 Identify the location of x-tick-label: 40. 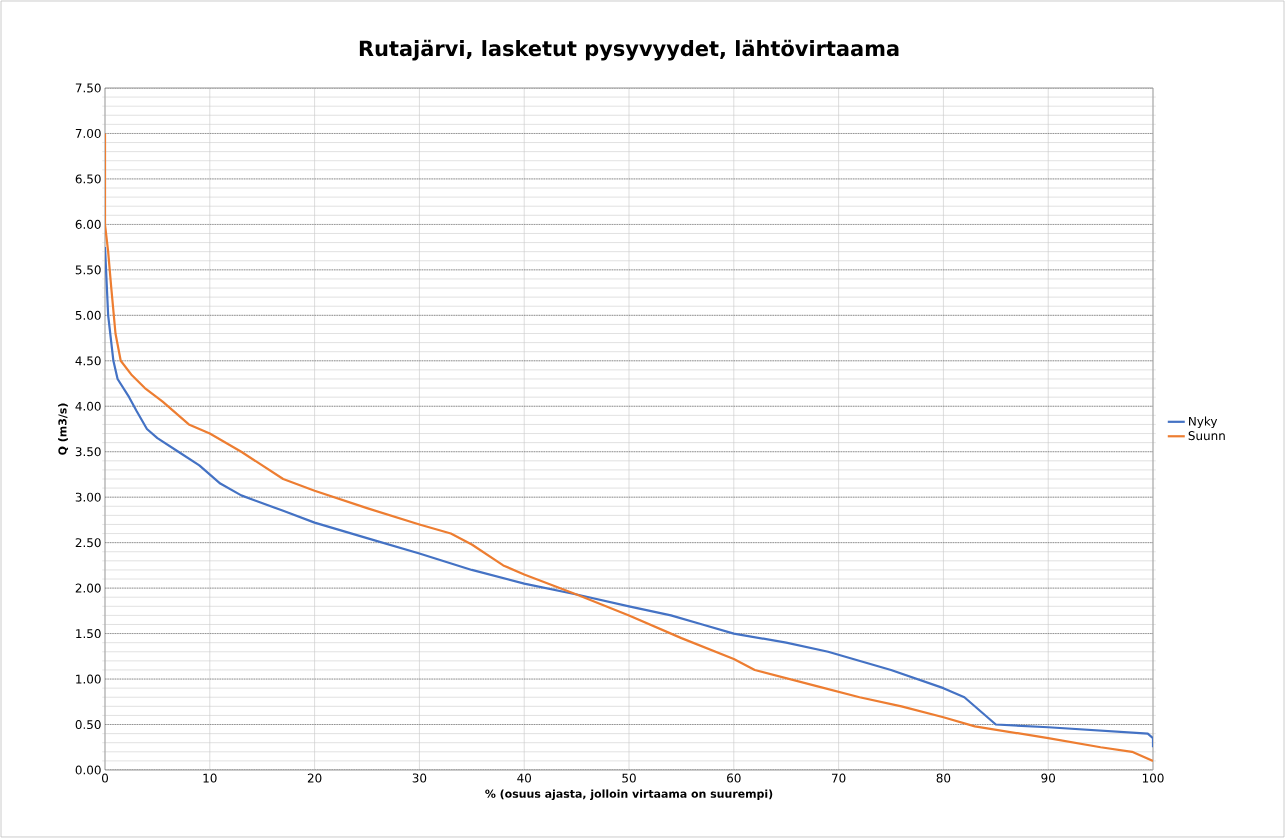
(524, 778).